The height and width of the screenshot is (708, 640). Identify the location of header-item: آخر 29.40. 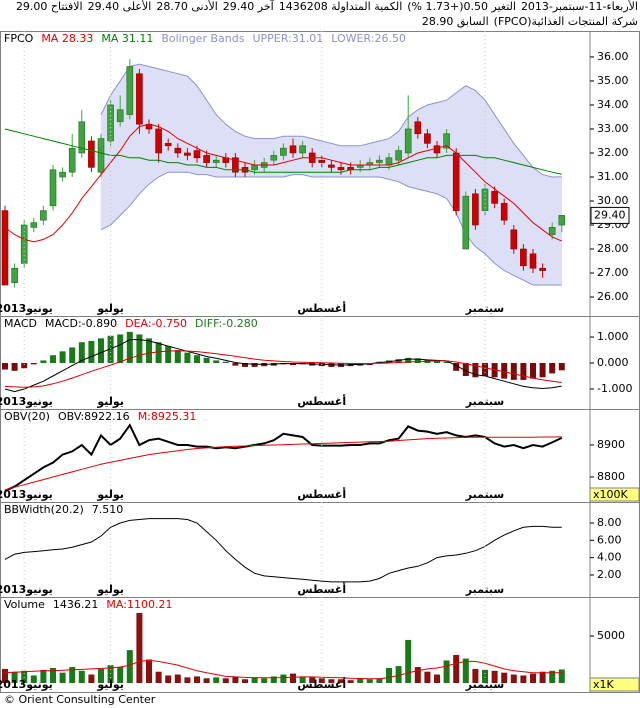
(248, 6).